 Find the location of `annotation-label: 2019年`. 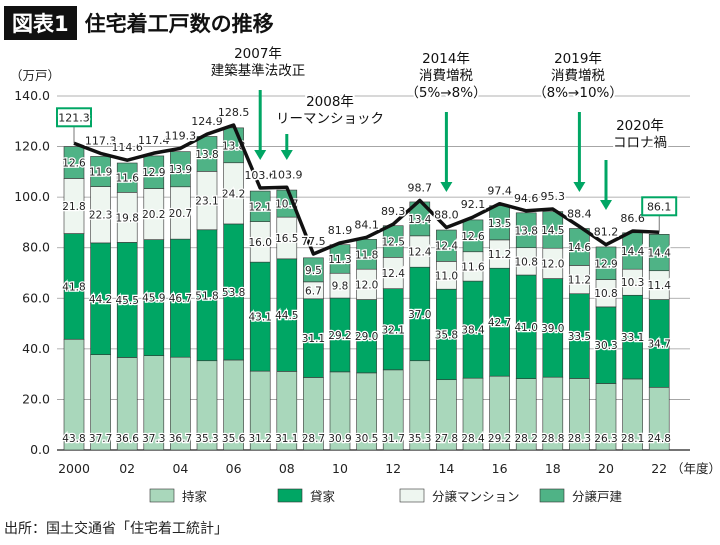

annotation-label: 2019年 is located at coordinates (578, 59).